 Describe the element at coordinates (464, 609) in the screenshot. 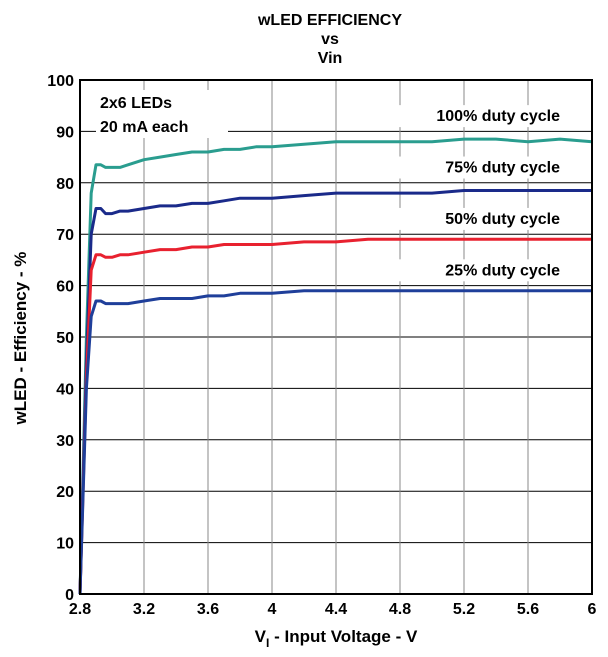

I see `x-tick-label: 5.2` at that location.